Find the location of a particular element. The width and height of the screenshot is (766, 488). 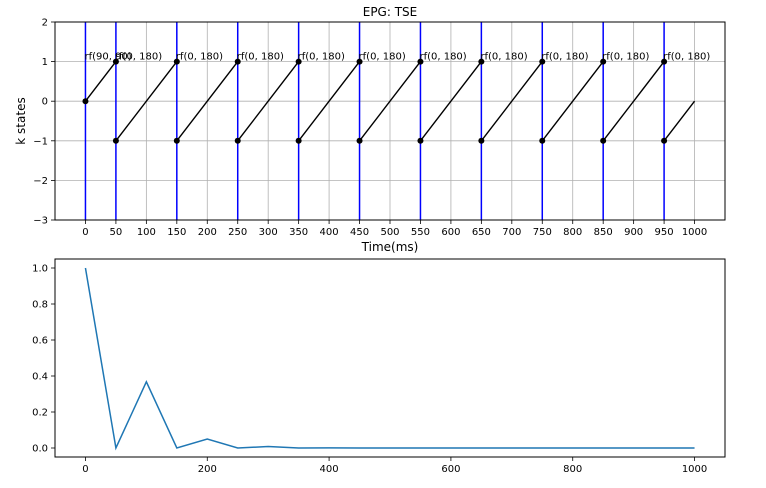

bottom-x-tick-label: 1000 is located at coordinates (694, 469).